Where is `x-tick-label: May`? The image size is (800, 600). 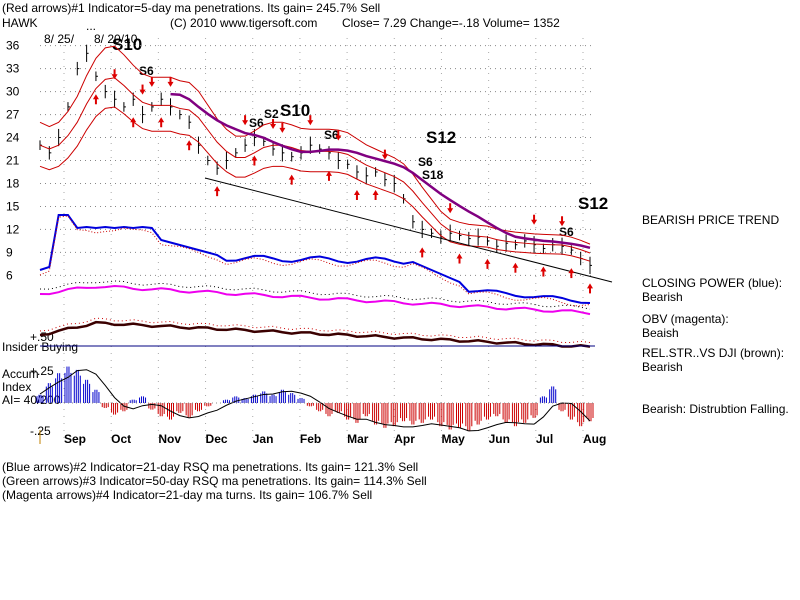
x-tick-label: May is located at coordinates (453, 439).